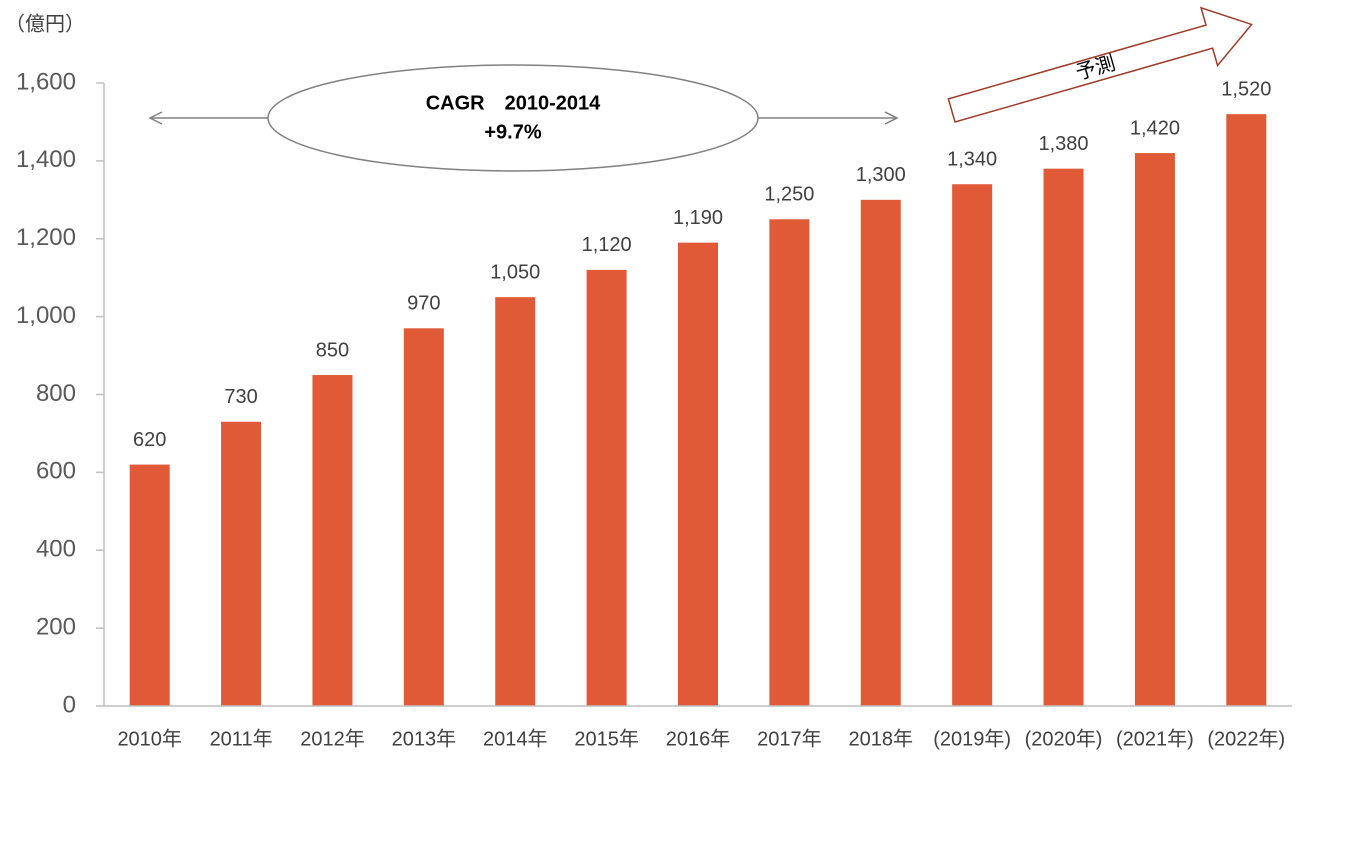 Image resolution: width=1351 pixels, height=846 pixels. I want to click on value-label: 850, so click(332, 350).